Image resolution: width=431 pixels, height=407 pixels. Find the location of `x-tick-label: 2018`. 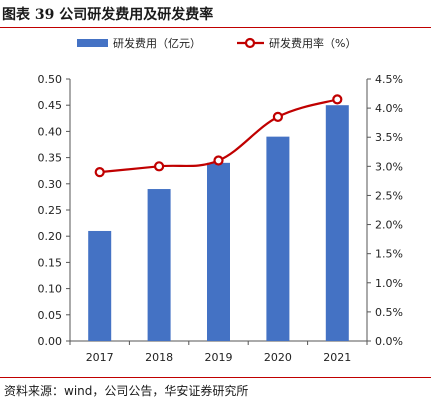

x-tick-label: 2018 is located at coordinates (159, 357).